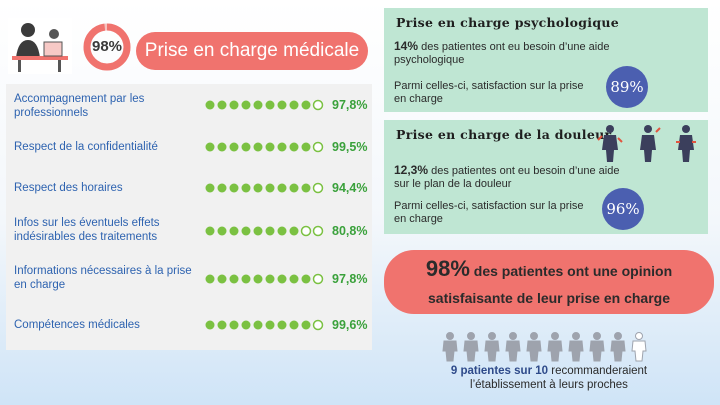 Image resolution: width=720 pixels, height=405 pixels. What do you see at coordinates (68, 188) in the screenshot?
I see `criterion-label: Respect des horaires` at bounding box center [68, 188].